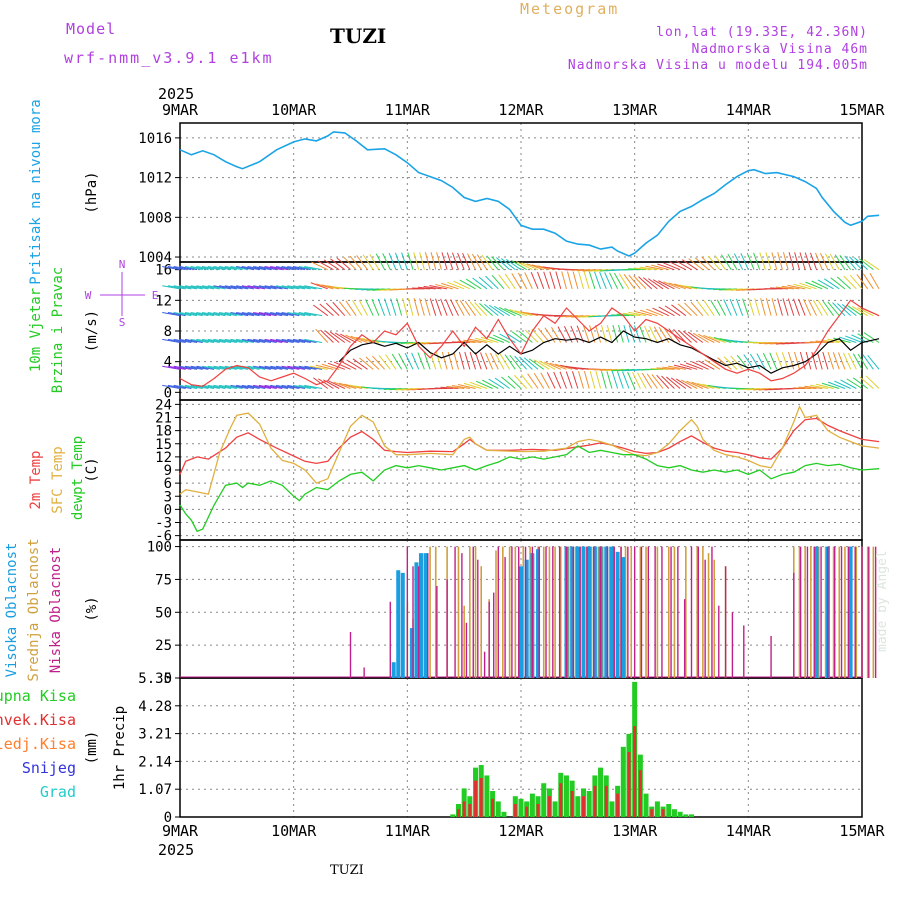  Describe the element at coordinates (155, 258) in the screenshot. I see `y-tick-label: 1004` at that location.